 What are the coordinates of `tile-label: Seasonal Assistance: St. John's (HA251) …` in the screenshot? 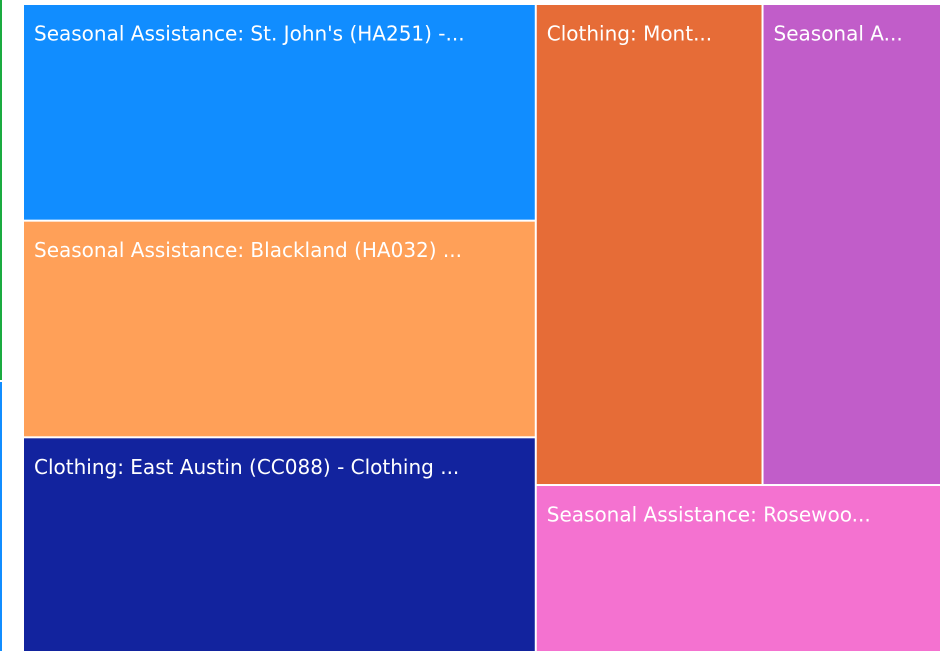 It's located at (249, 34).